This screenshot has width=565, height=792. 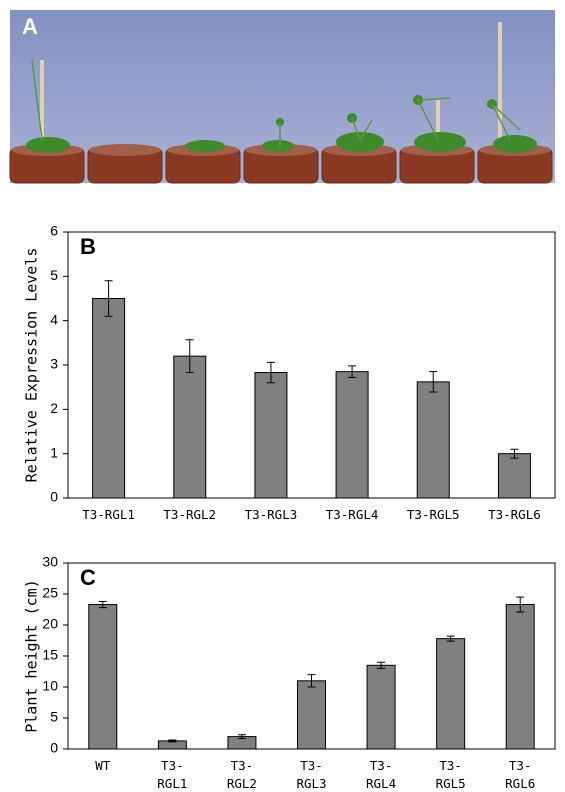 What do you see at coordinates (190, 514) in the screenshot?
I see `x-tick-label: T3-RGL2` at bounding box center [190, 514].